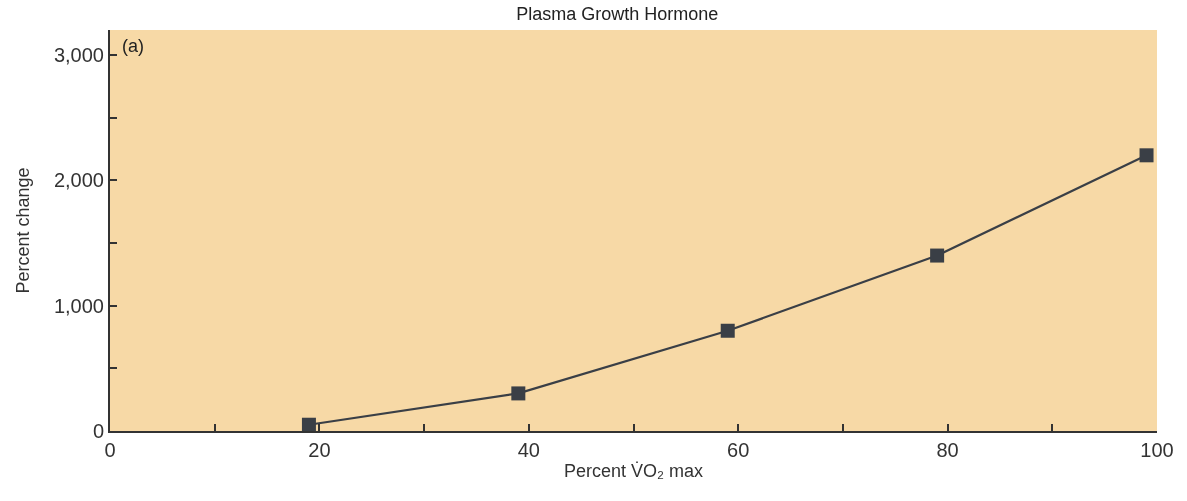 The image size is (1187, 501). I want to click on x-tick-label: 100, so click(1157, 450).